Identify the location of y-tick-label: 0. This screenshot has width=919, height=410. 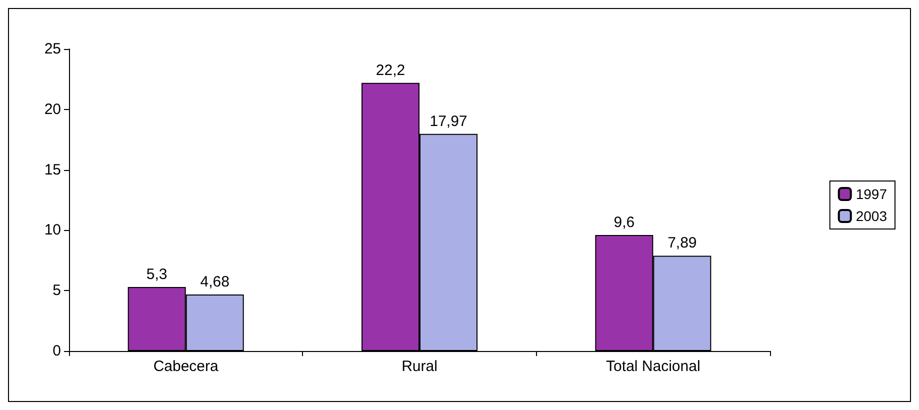
(56, 351).